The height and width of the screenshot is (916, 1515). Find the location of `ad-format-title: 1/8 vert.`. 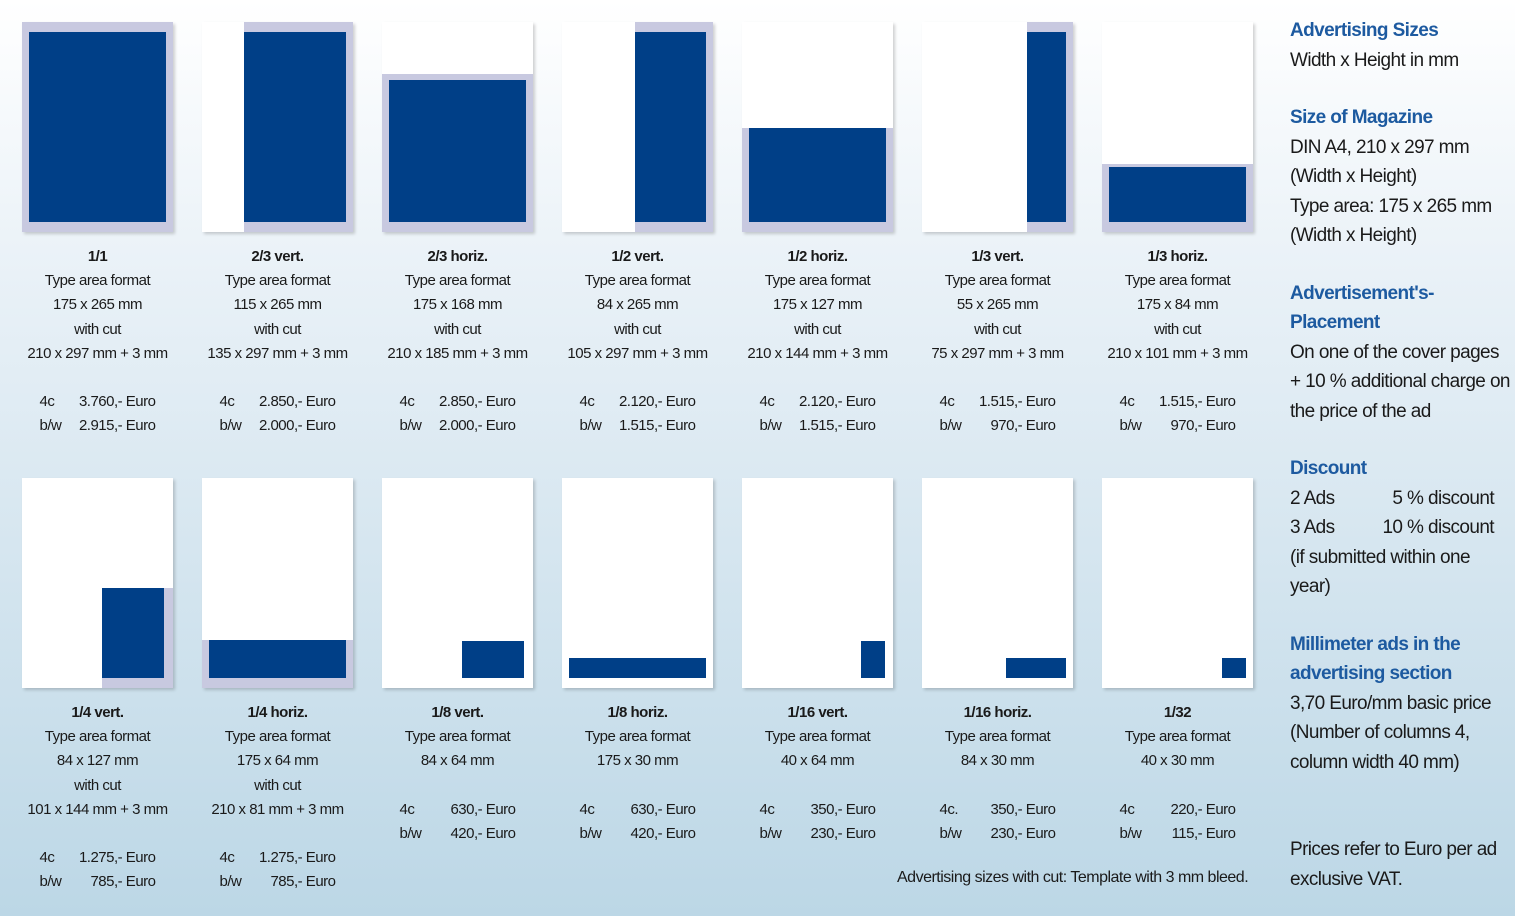

ad-format-title: 1/8 vert. is located at coordinates (457, 712).